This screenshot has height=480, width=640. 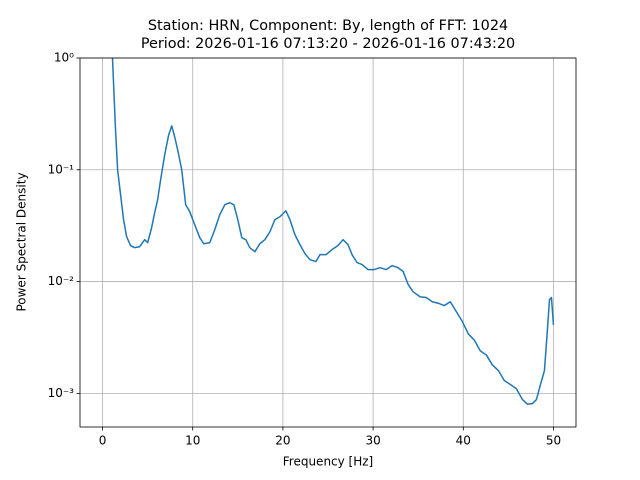 I want to click on x-tick-label: 10, so click(x=192, y=441).